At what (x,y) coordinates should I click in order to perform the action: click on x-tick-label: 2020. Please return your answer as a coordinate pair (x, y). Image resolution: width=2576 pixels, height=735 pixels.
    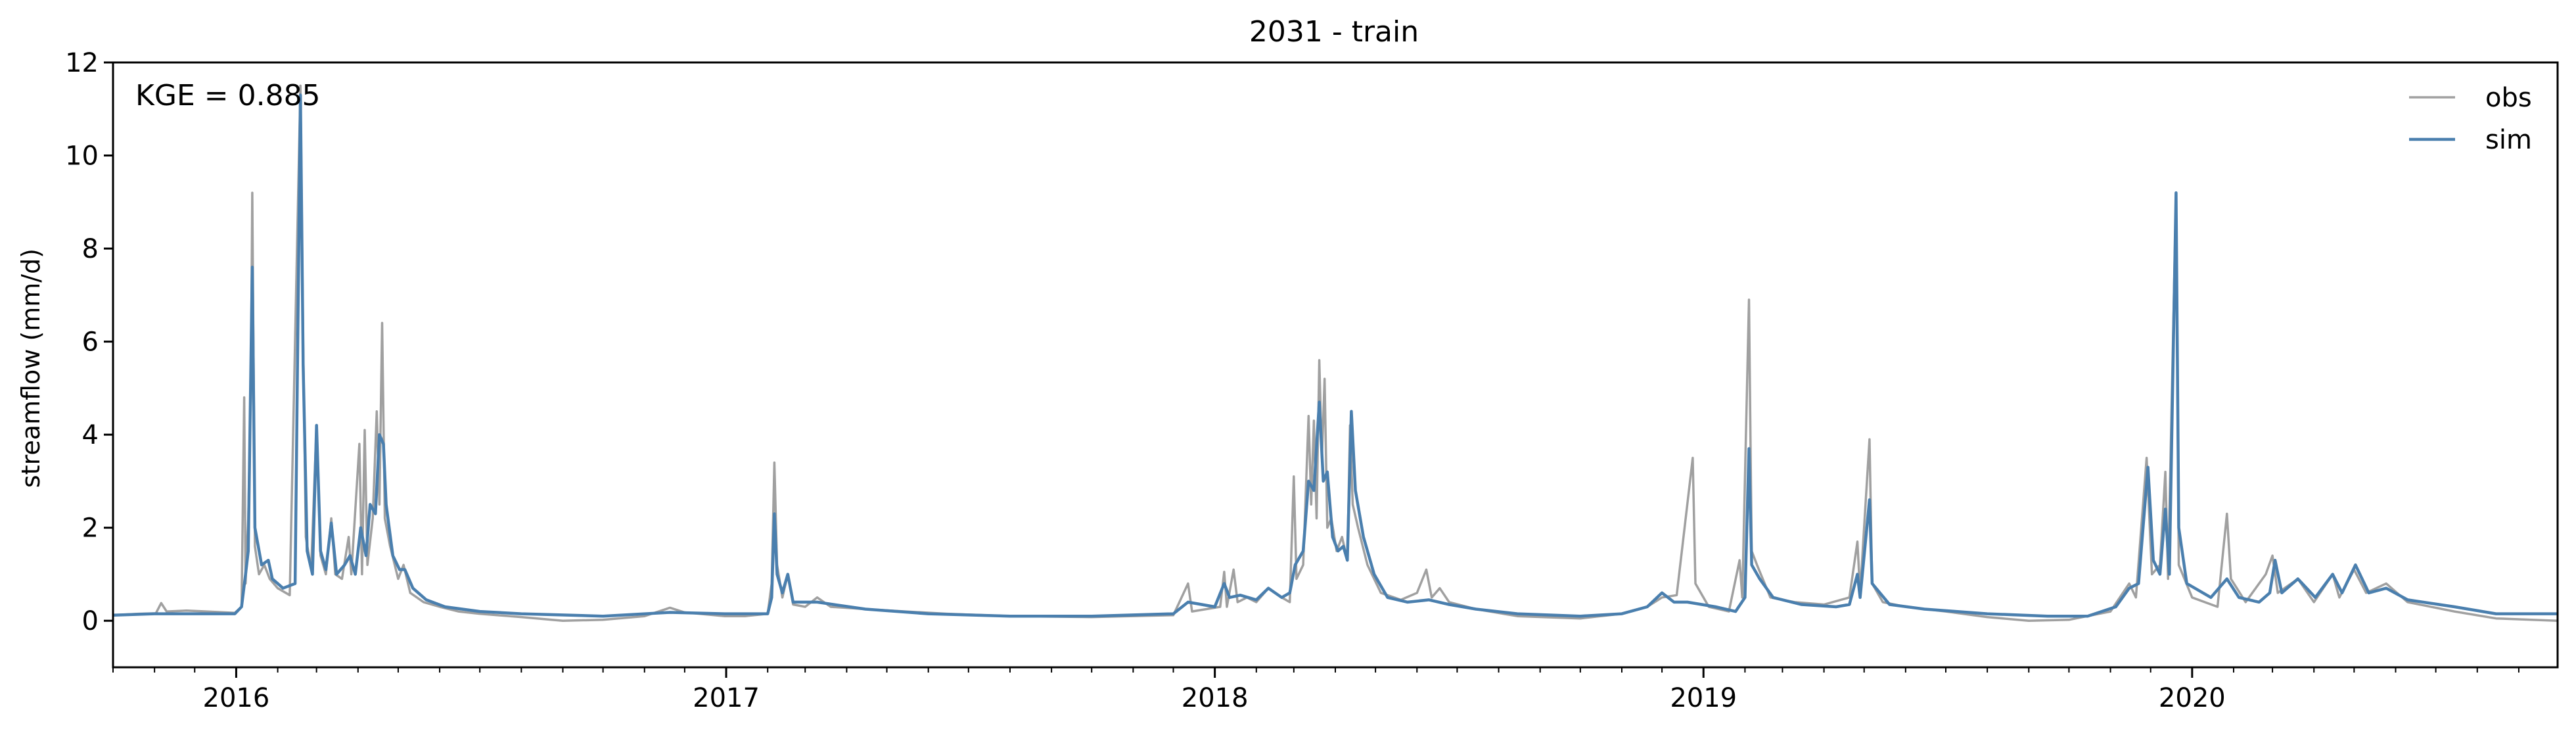
    Looking at the image, I should click on (2192, 698).